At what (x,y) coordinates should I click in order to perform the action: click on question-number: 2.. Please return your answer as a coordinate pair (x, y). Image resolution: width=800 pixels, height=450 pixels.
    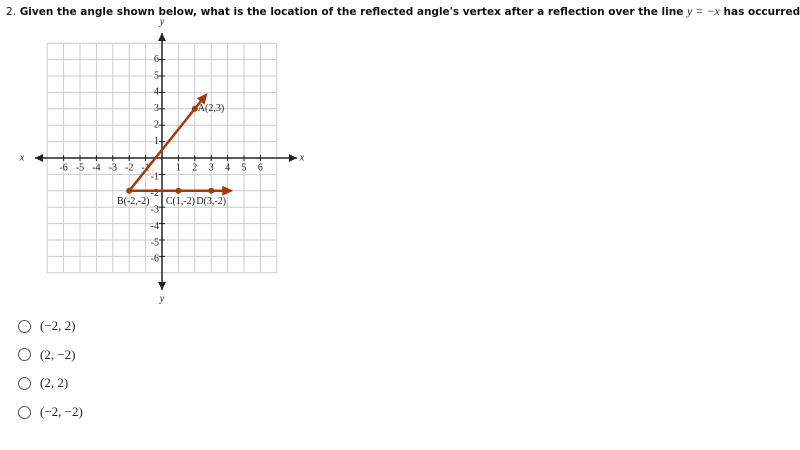
    Looking at the image, I should click on (11, 12).